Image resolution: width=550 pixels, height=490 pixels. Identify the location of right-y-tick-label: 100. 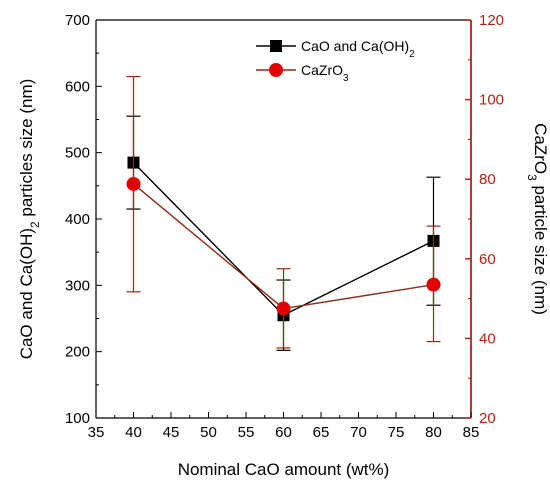
(491, 100).